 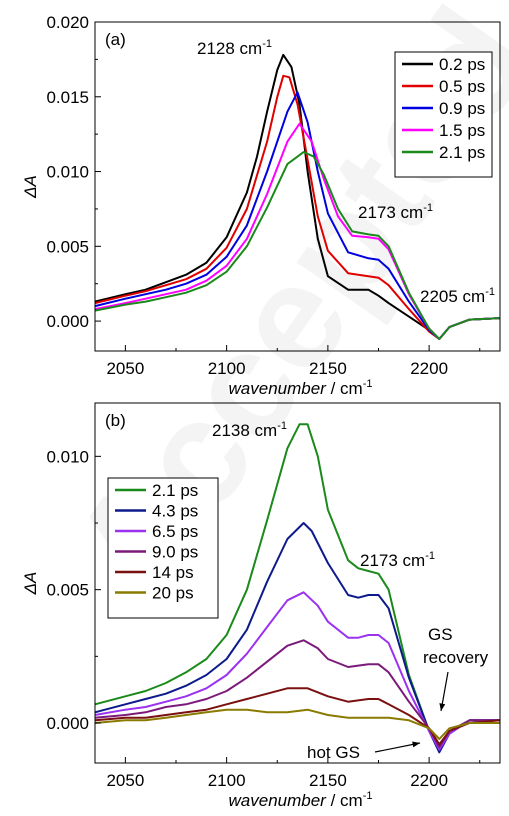 What do you see at coordinates (67, 246) in the screenshot?
I see `y-tick-label-0-1: 0.005` at bounding box center [67, 246].